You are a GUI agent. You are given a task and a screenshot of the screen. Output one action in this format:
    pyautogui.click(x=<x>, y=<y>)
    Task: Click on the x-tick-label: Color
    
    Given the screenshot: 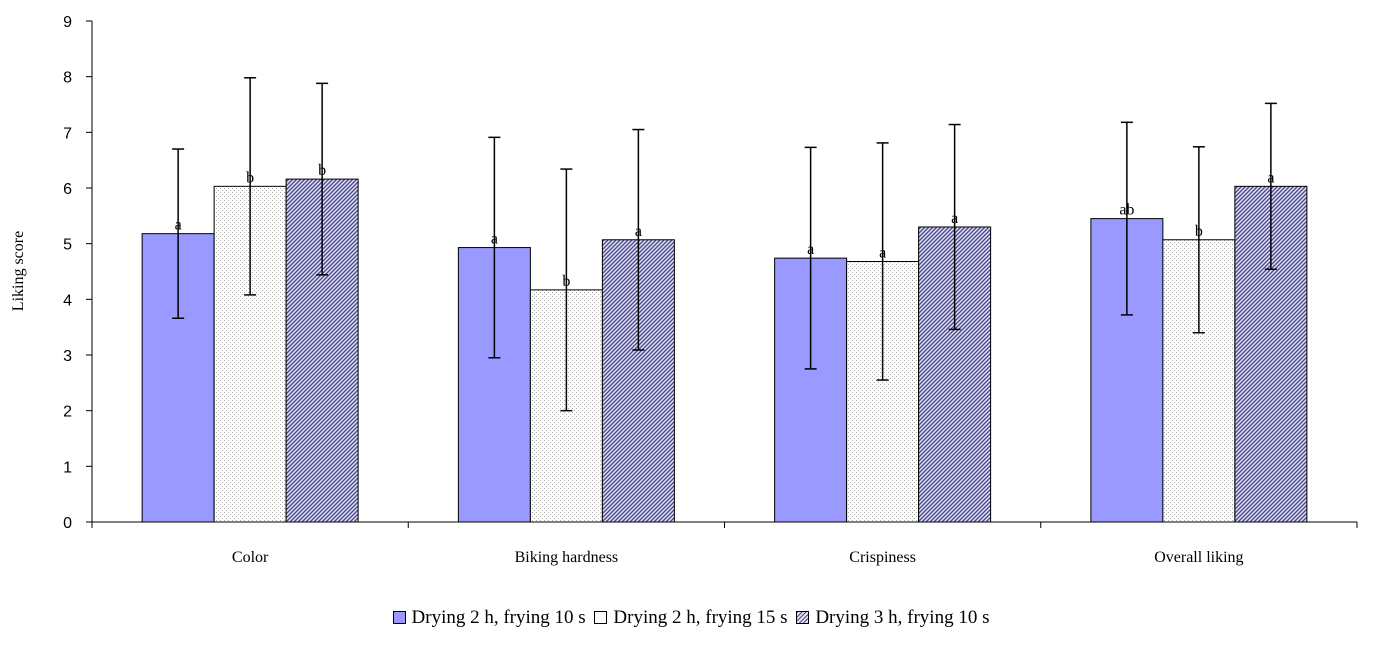 What is the action you would take?
    pyautogui.click(x=250, y=557)
    